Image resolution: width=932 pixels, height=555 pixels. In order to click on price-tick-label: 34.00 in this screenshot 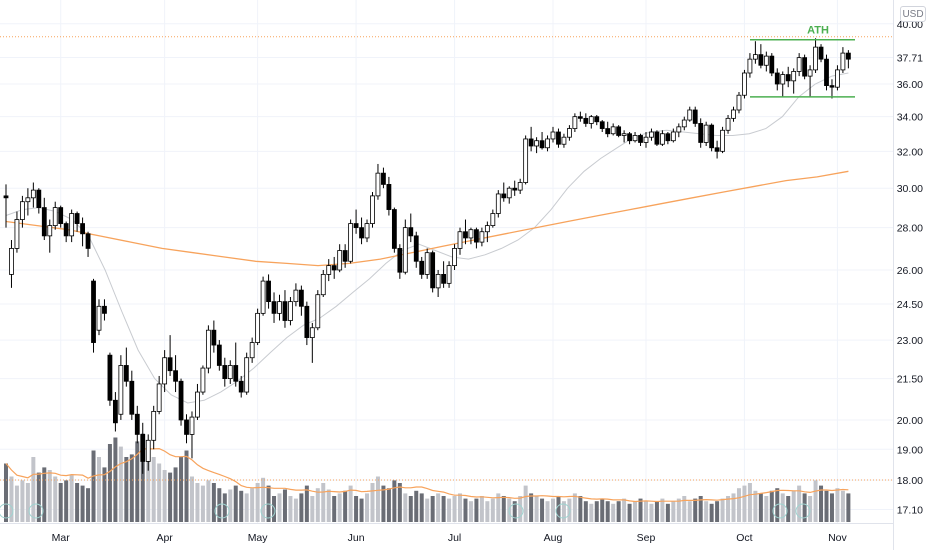, I will do `click(910, 118)`.